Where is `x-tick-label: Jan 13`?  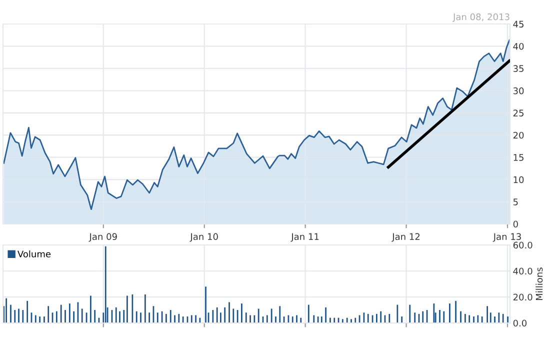 x-tick-label: Jan 13 is located at coordinates (506, 237).